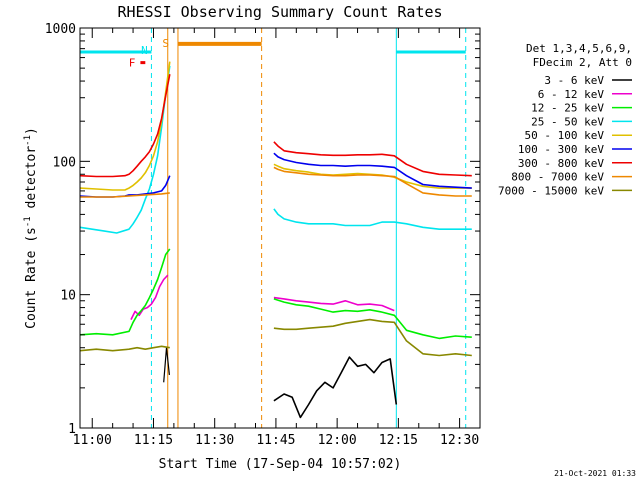  What do you see at coordinates (551, 190) in the screenshot?
I see `legend-entry-label-8: 7000 - 15000 keV` at bounding box center [551, 190].